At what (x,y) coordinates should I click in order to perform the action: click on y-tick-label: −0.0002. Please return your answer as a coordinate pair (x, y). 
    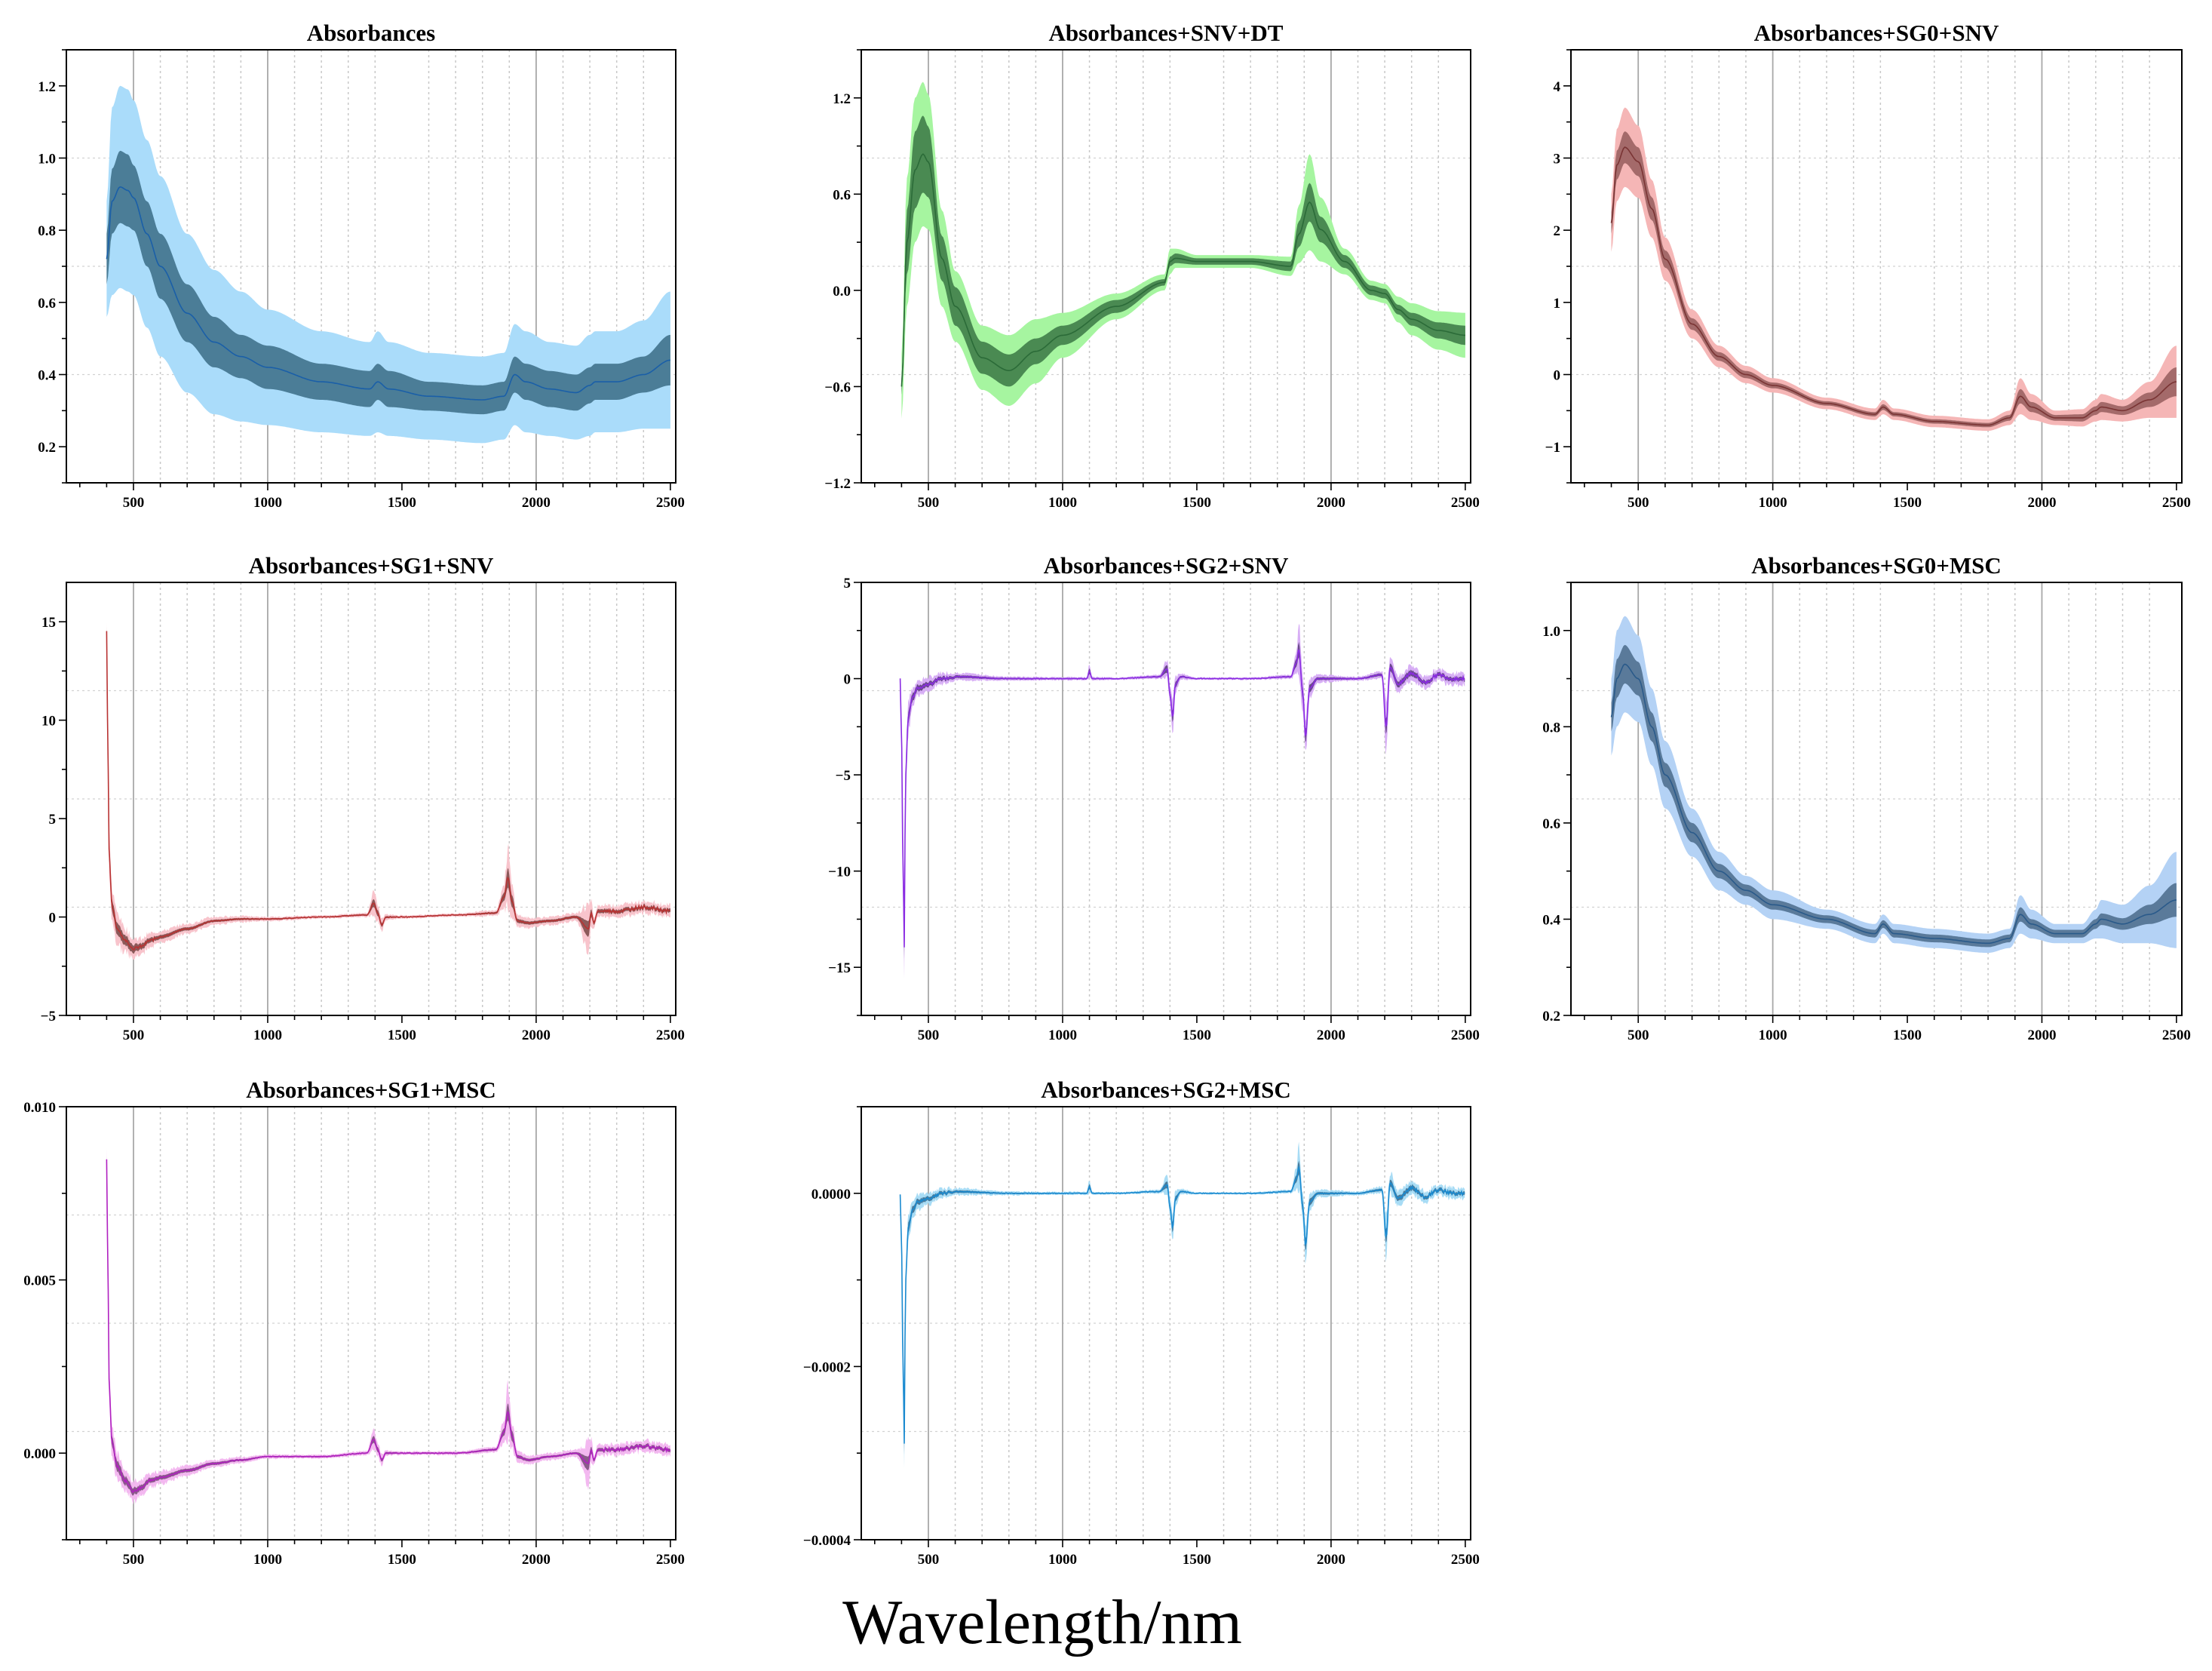
    Looking at the image, I should click on (827, 1367).